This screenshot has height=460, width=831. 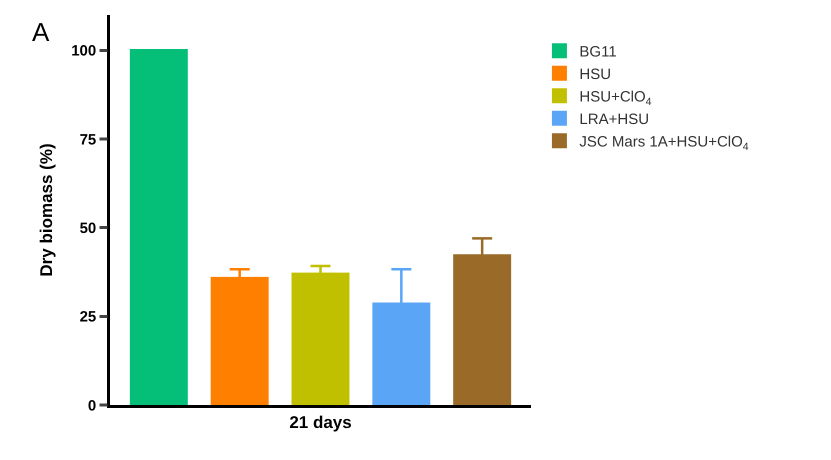 I want to click on legend-label: LRA+HSU, so click(x=614, y=119).